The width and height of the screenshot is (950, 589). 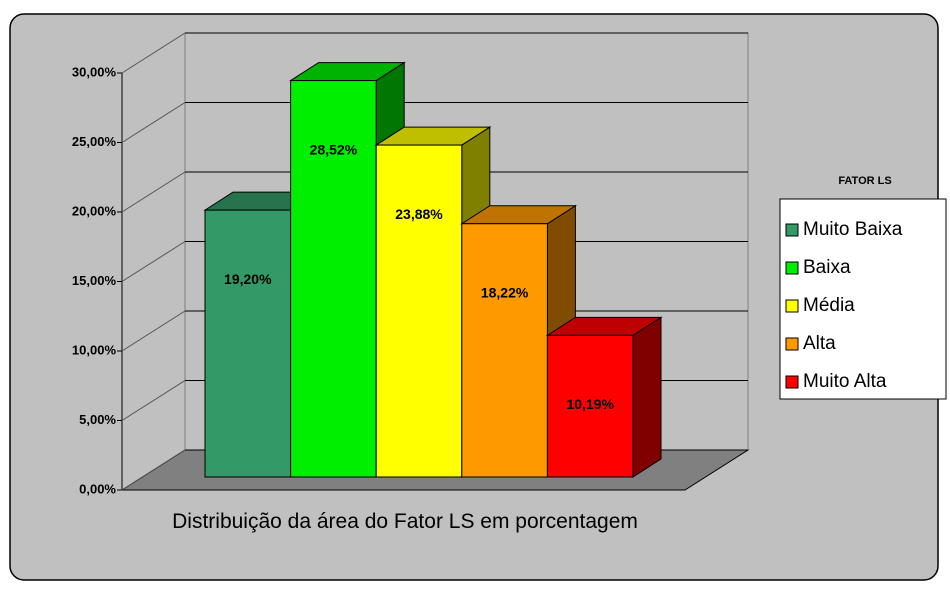 What do you see at coordinates (863, 299) in the screenshot?
I see `legend-box` at bounding box center [863, 299].